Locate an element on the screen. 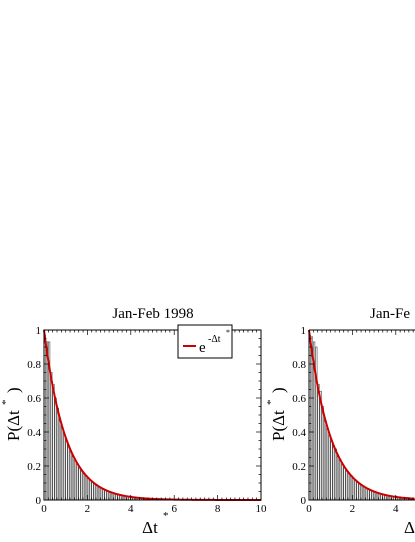 The width and height of the screenshot is (415, 542). legend-box is located at coordinates (205, 341).